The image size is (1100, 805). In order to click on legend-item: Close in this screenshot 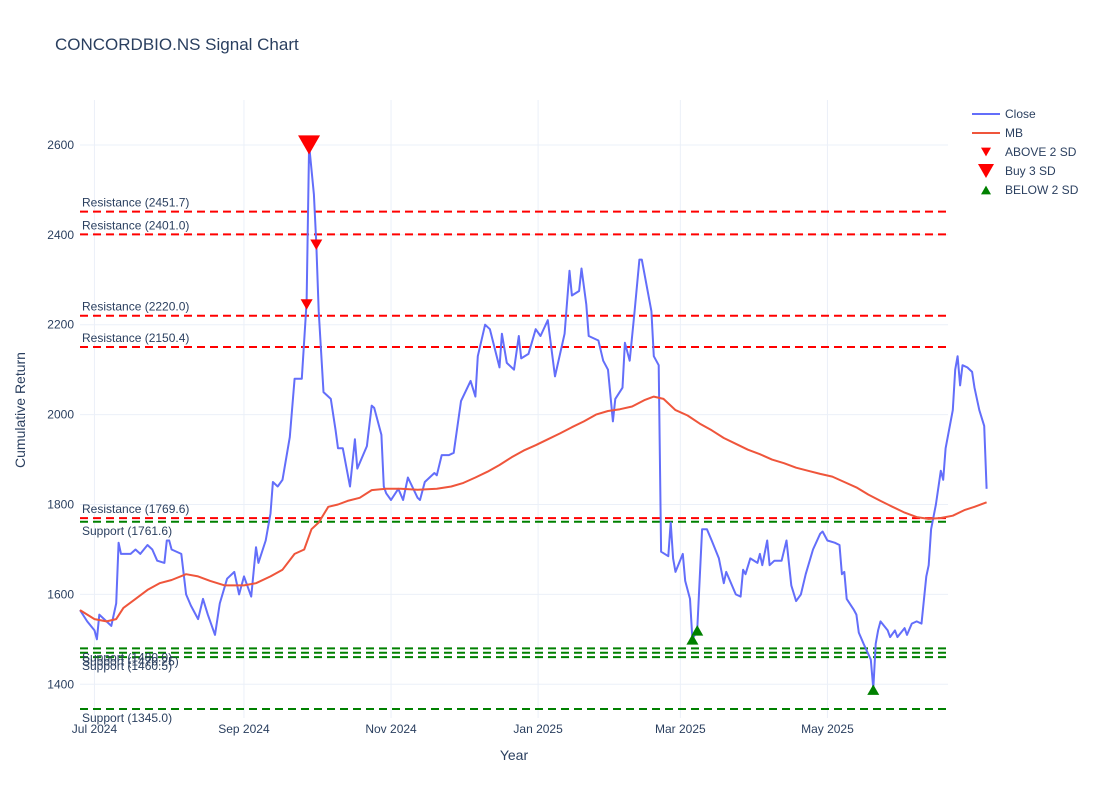, I will do `click(1004, 114)`.